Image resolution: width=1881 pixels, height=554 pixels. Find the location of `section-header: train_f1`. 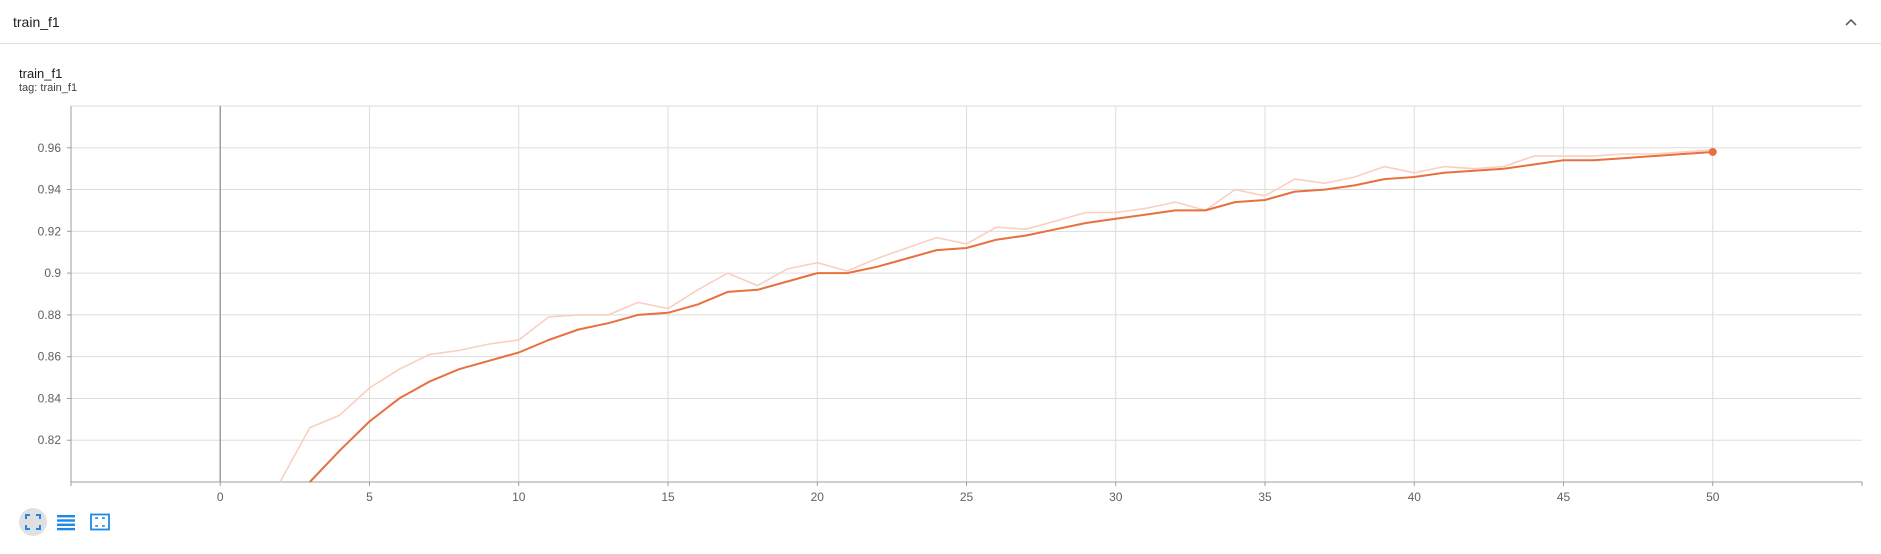

section-header: train_f1 is located at coordinates (940, 22).